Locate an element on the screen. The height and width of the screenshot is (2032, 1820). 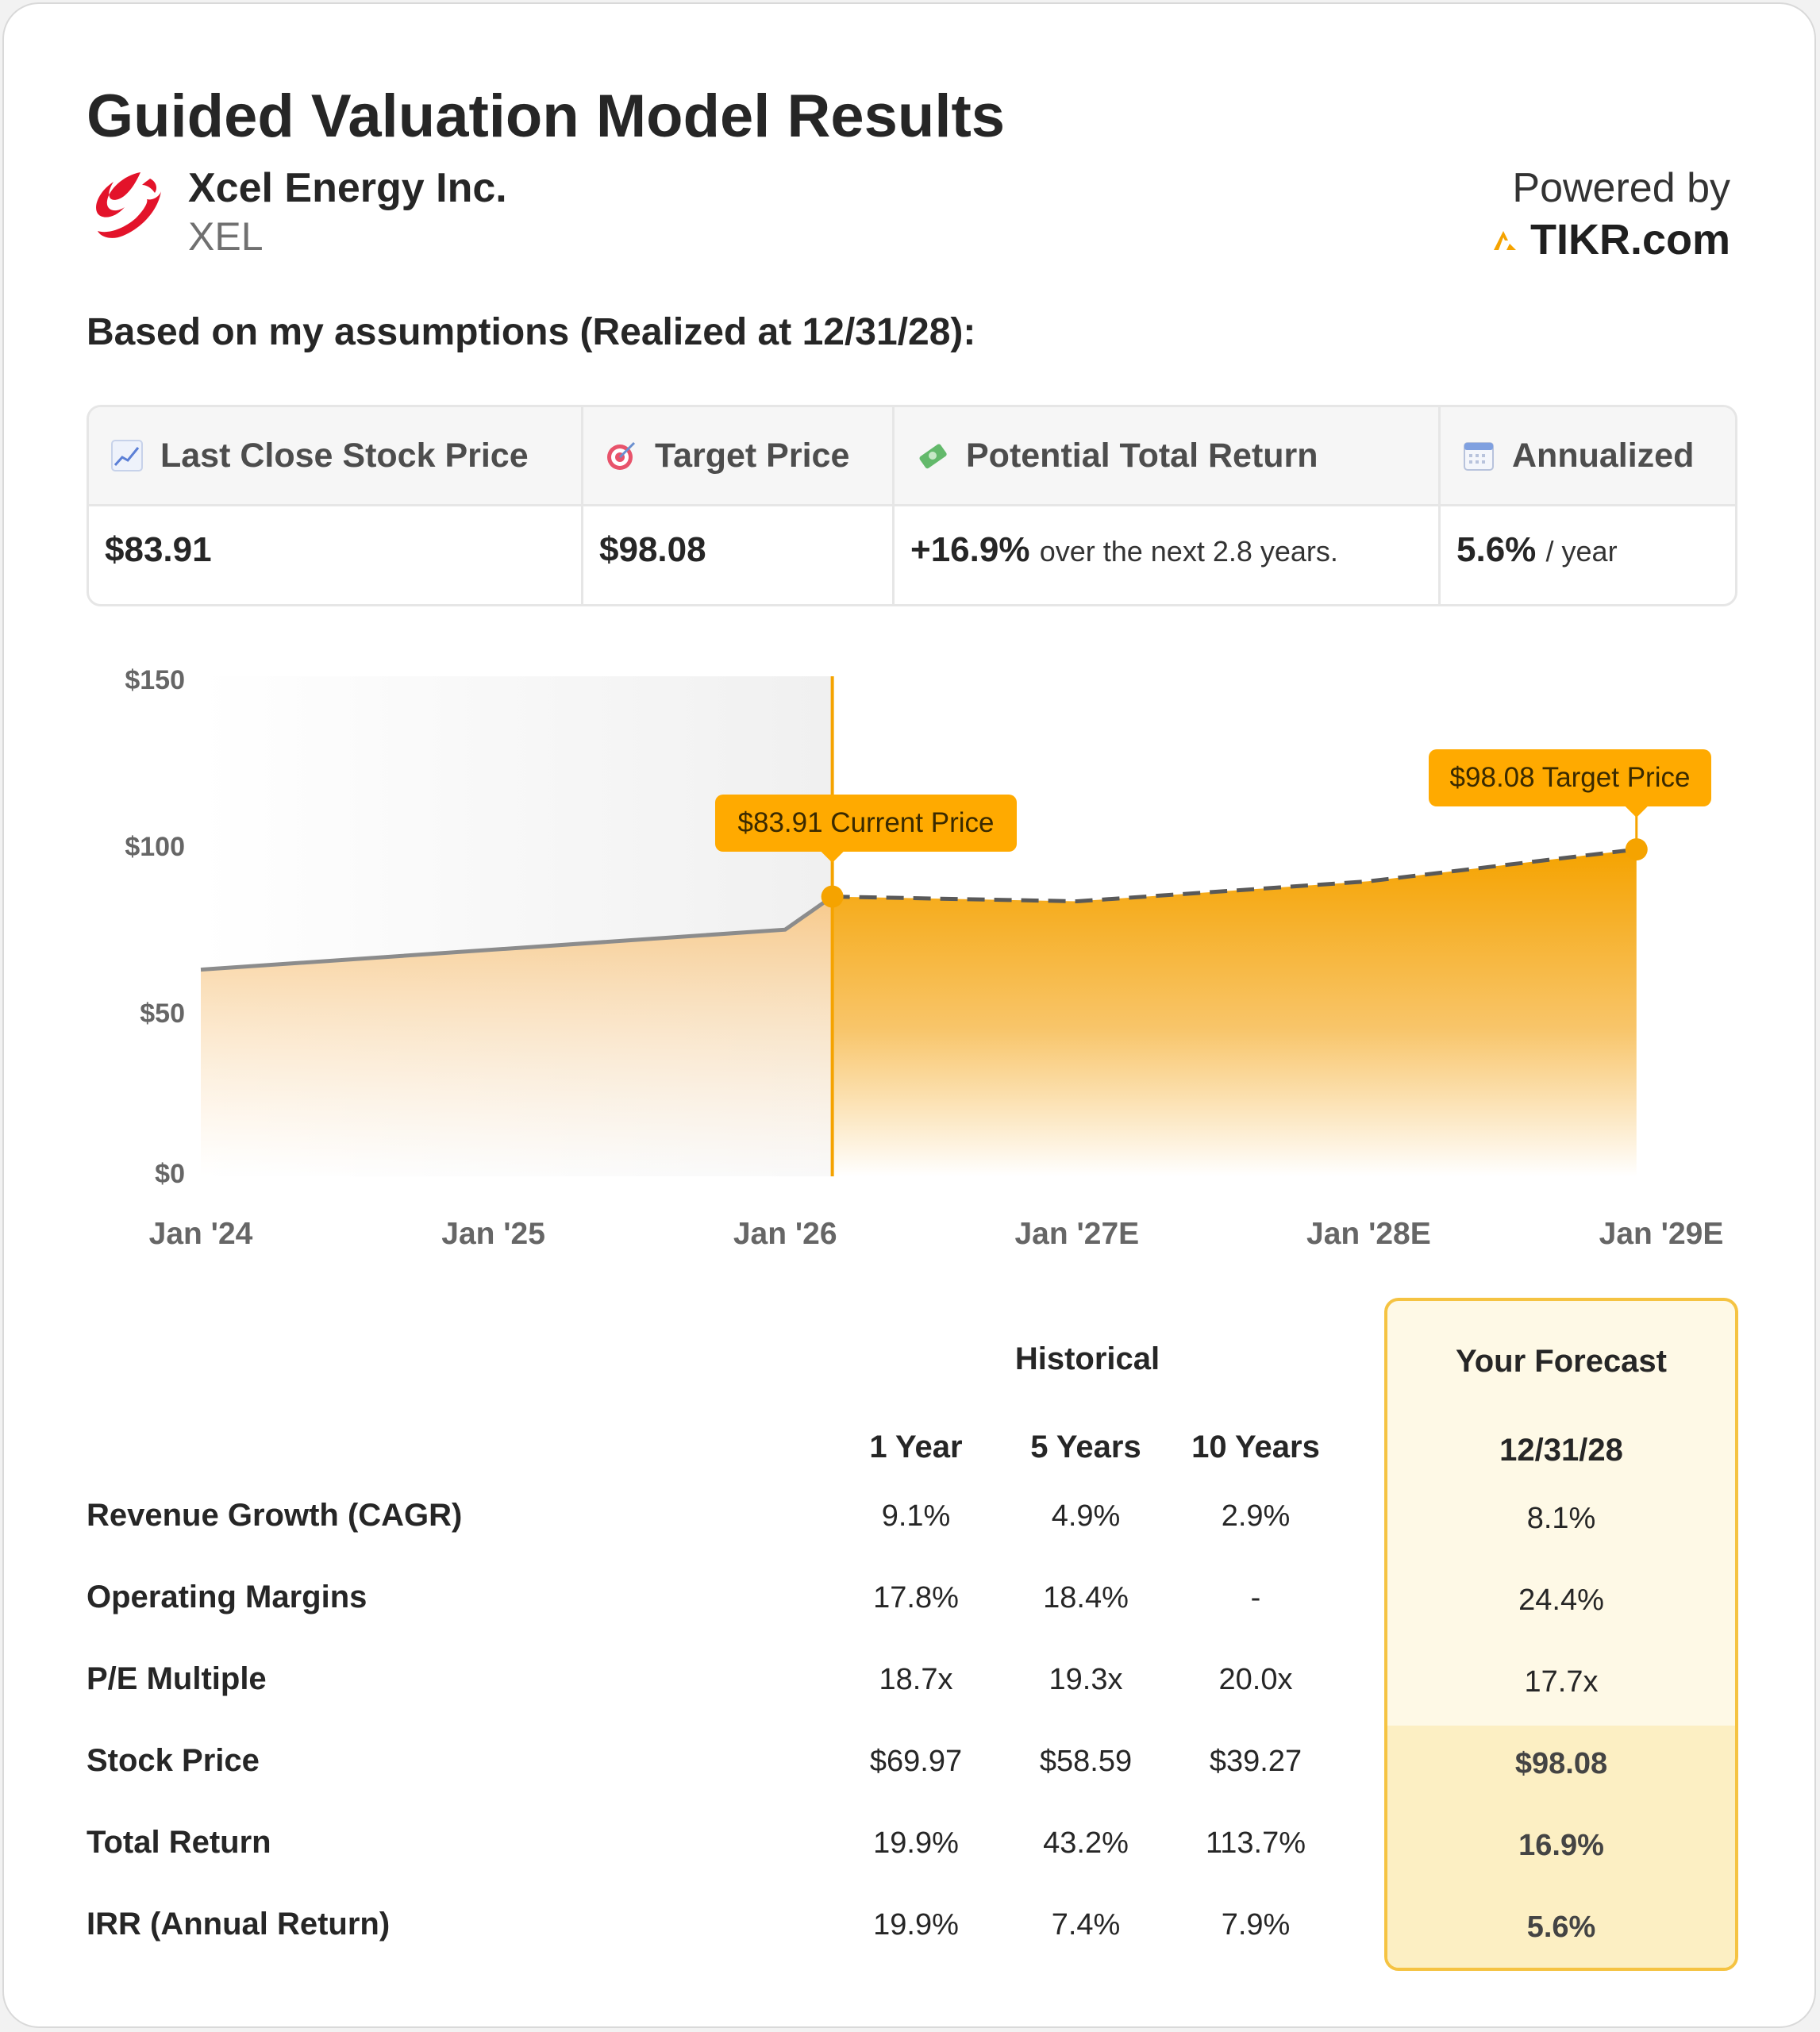
summary-col-annualized: Annualized 5.6% / year is located at coordinates (1588, 505).